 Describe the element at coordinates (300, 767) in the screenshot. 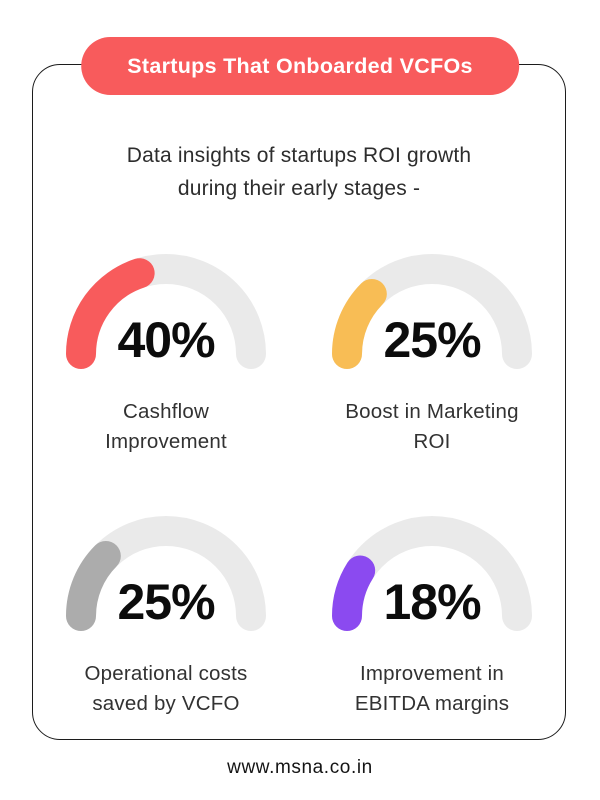

I see `website-url: www.msna.co.in` at that location.